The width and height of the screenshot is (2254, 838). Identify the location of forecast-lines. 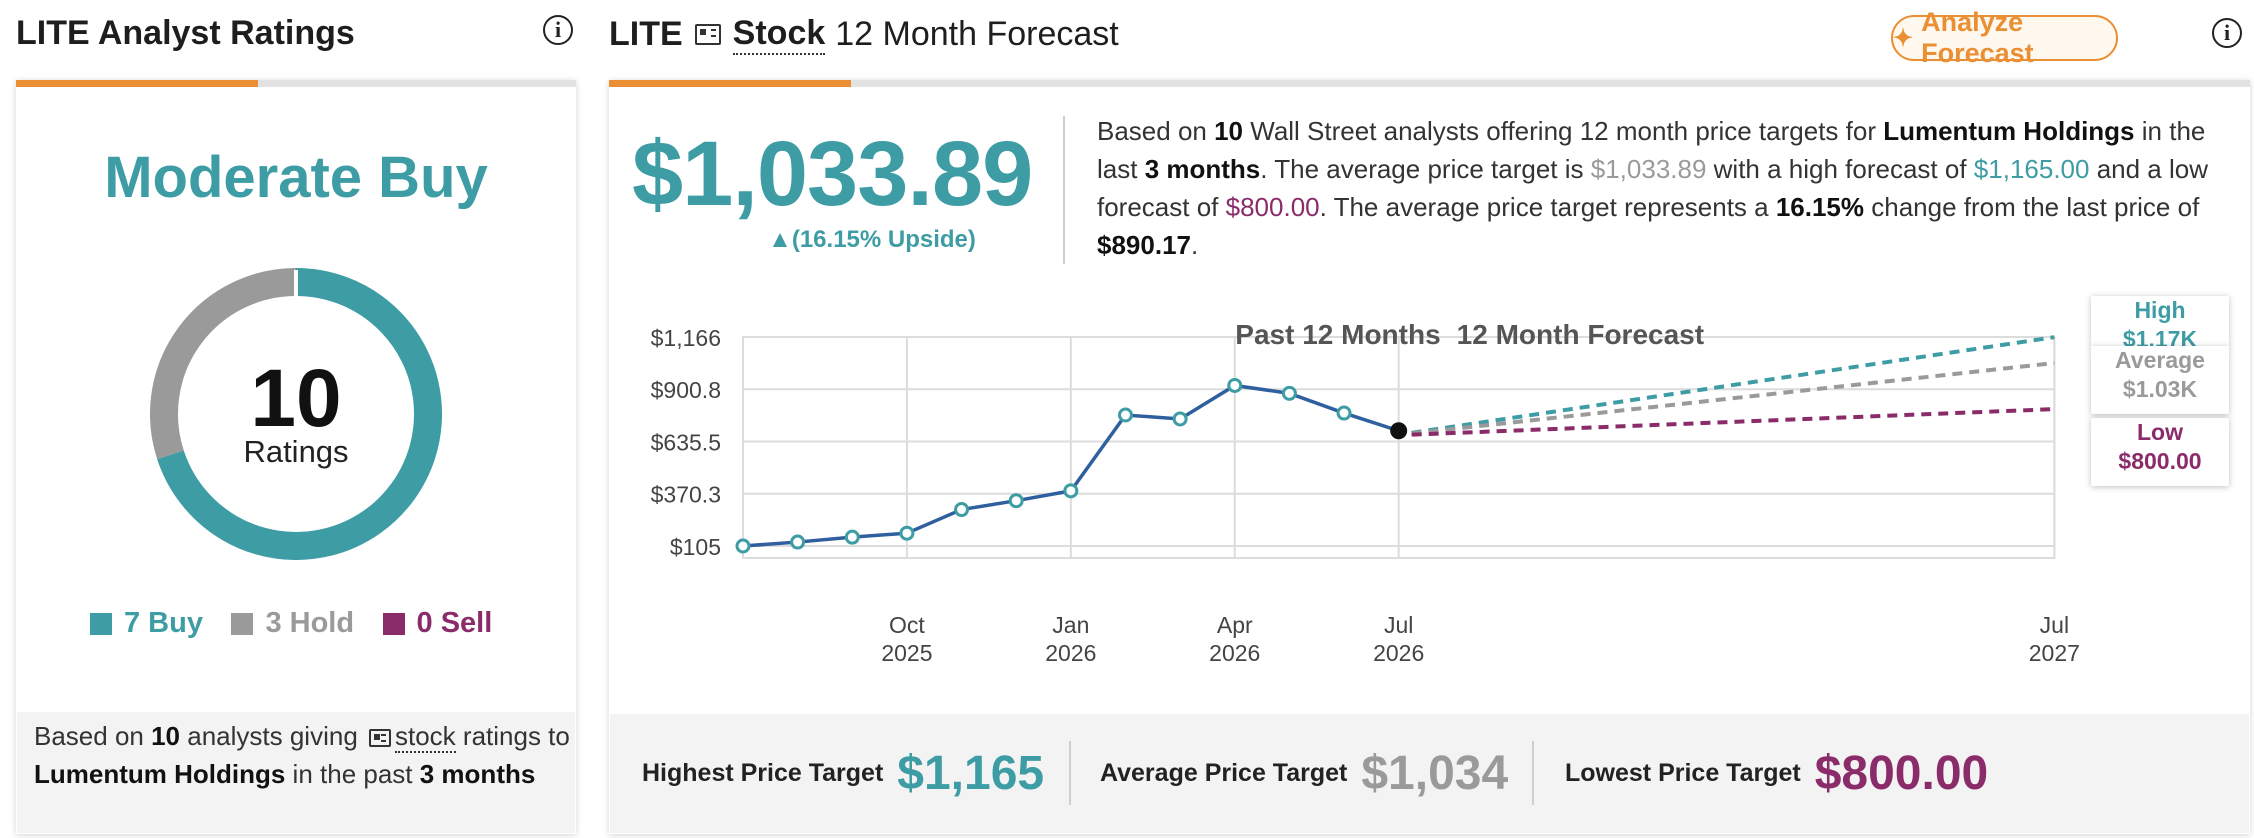
(1724, 386).